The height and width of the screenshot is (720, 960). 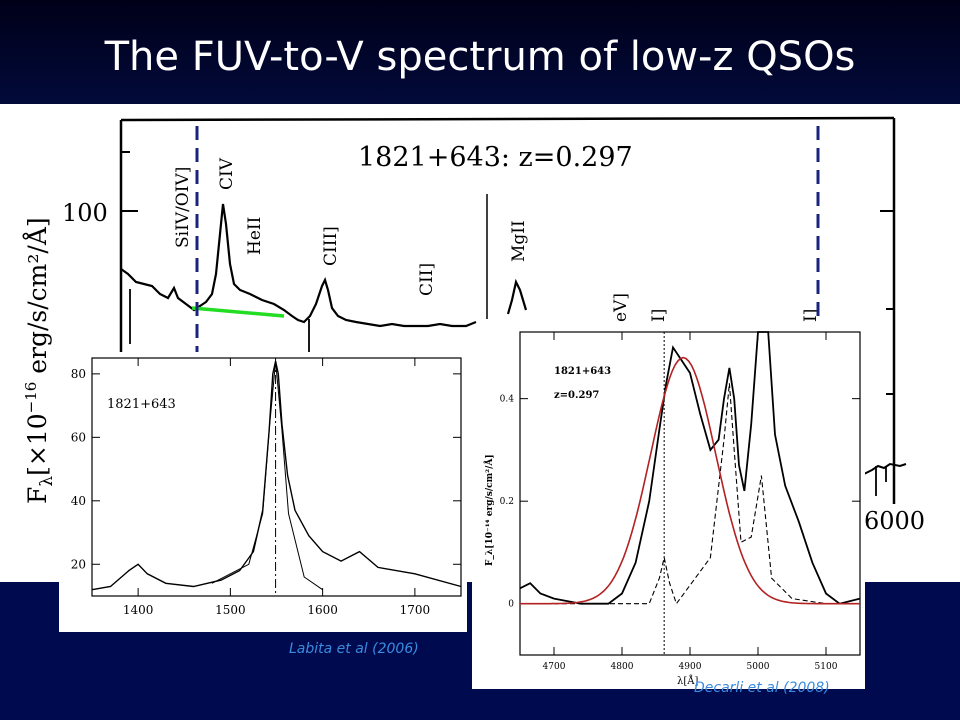 I want to click on citation-labita: Labita et al (2006), so click(x=354, y=649).